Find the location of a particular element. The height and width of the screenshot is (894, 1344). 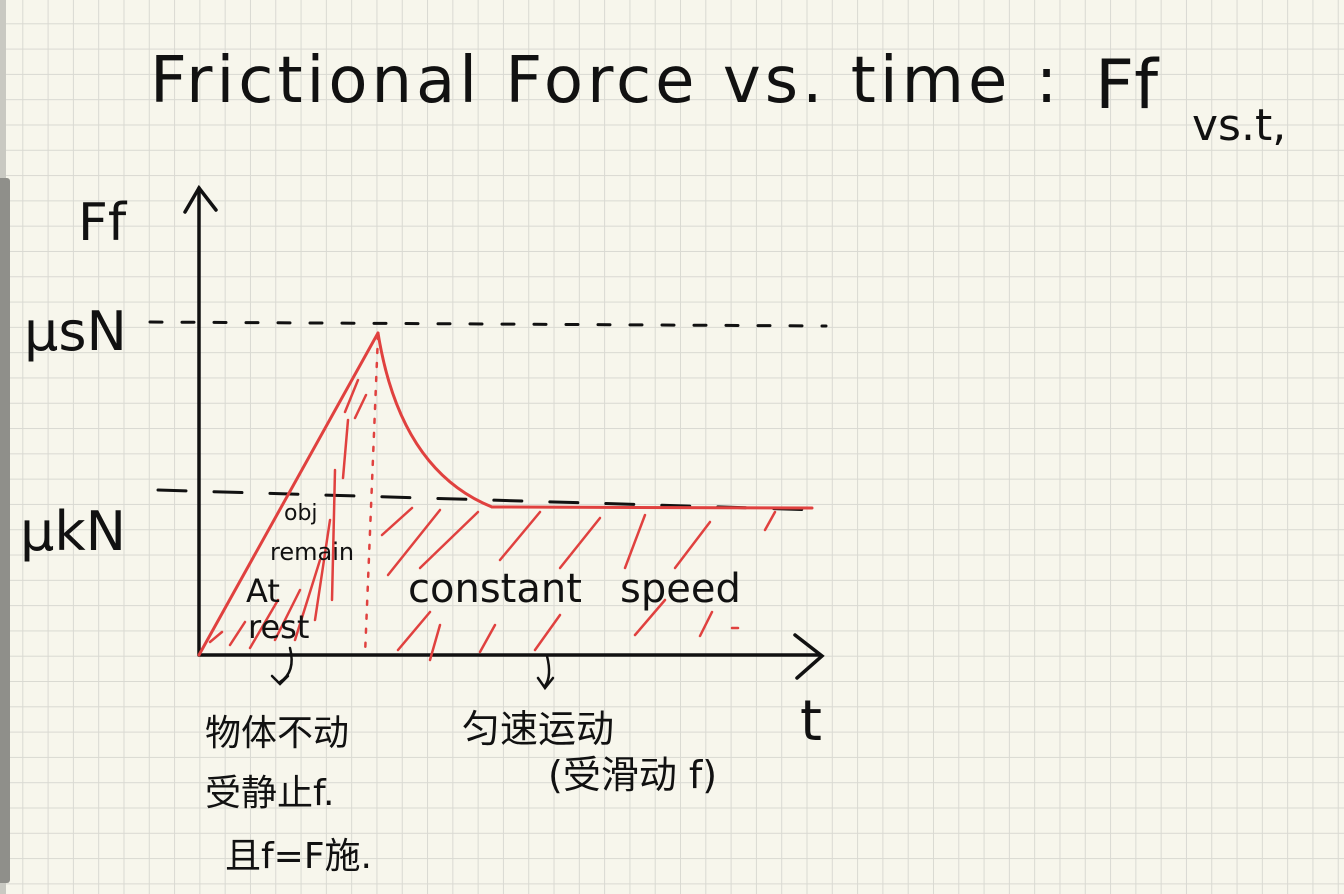

annotation-obj: obj is located at coordinates (301, 513).